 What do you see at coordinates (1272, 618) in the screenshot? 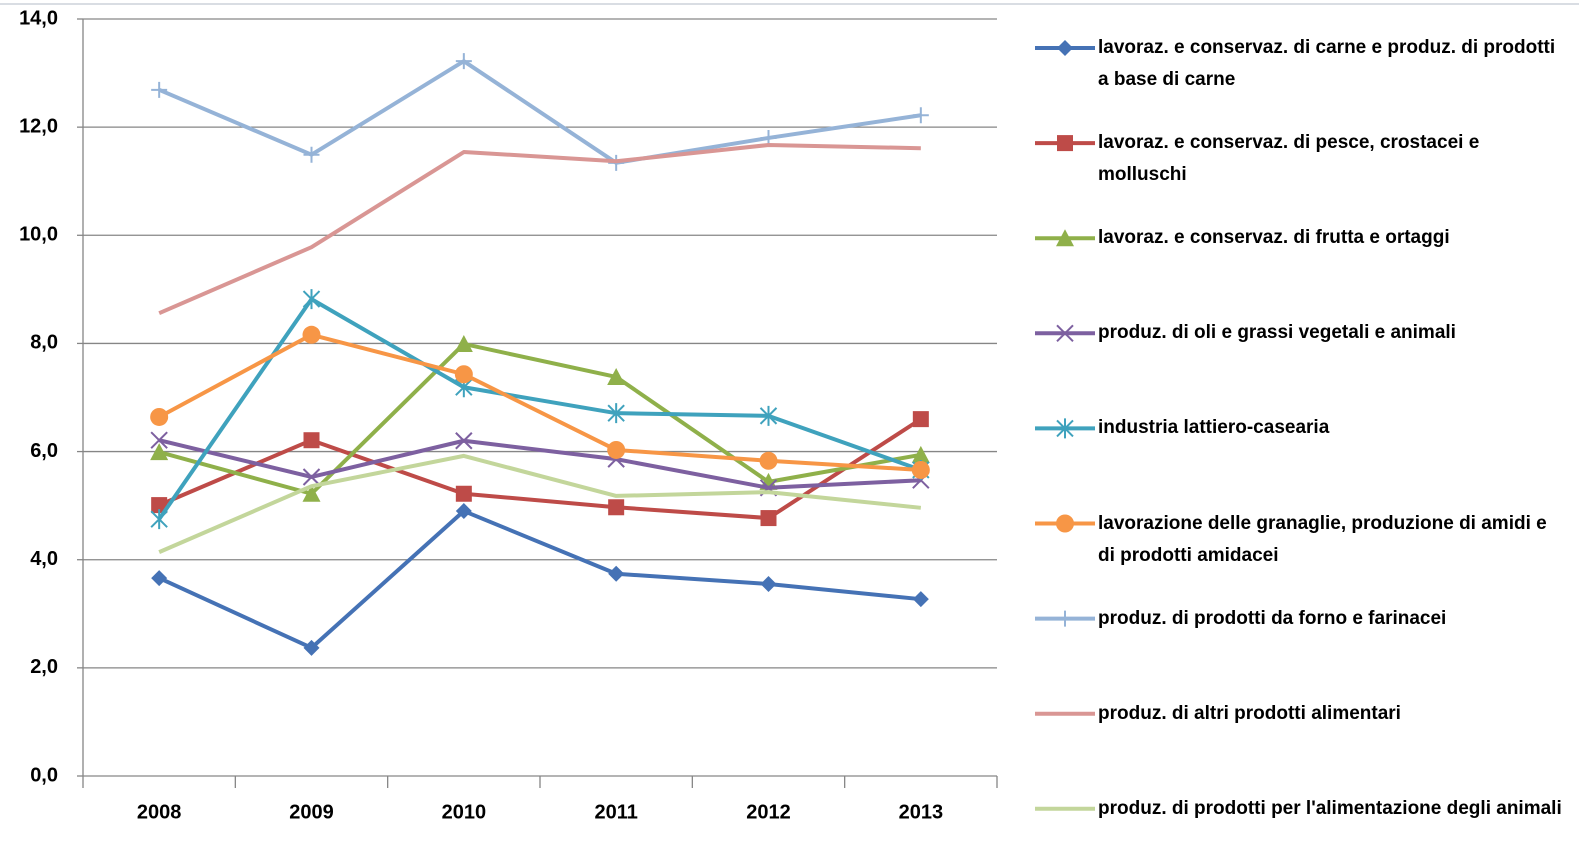
I see `legend-label: produz. di prodotti da forno e farinacei` at bounding box center [1272, 618].